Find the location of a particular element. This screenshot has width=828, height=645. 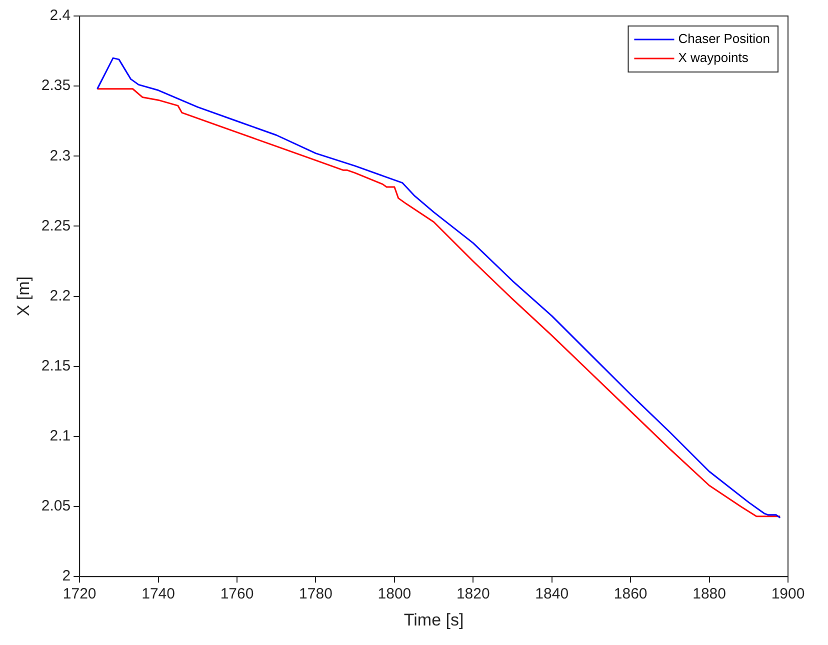

x-tick-label: 1860 is located at coordinates (631, 594).